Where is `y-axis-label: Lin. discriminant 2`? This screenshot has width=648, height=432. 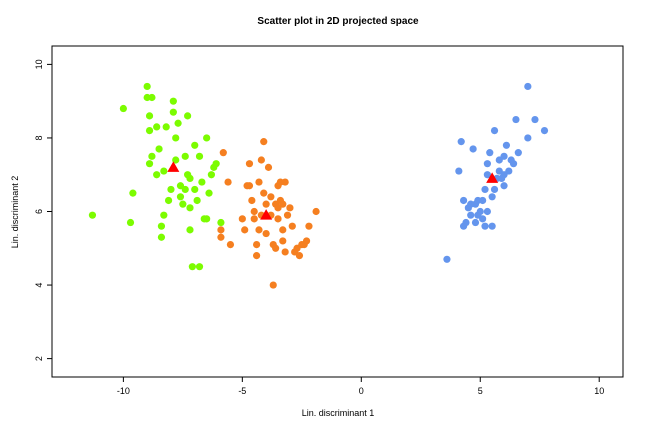
y-axis-label: Lin. discriminant 2 is located at coordinates (15, 212).